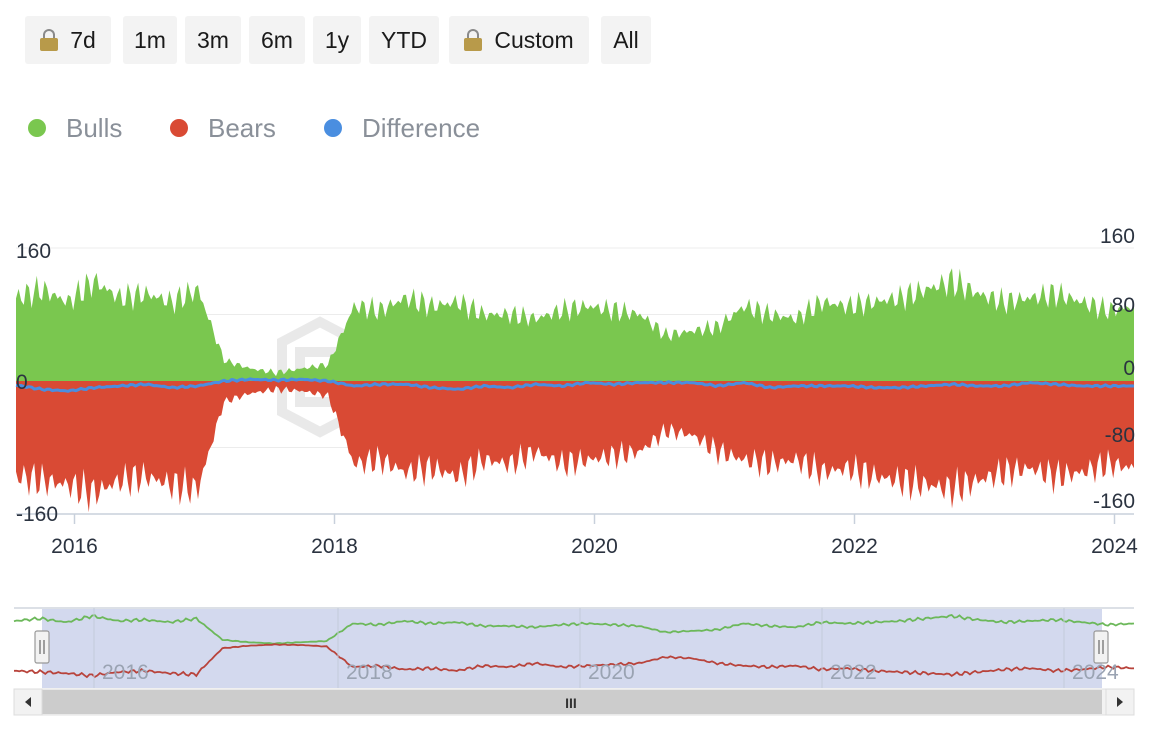 The width and height of the screenshot is (1163, 734). What do you see at coordinates (37, 514) in the screenshot?
I see `y-left-tick-label: -160` at bounding box center [37, 514].